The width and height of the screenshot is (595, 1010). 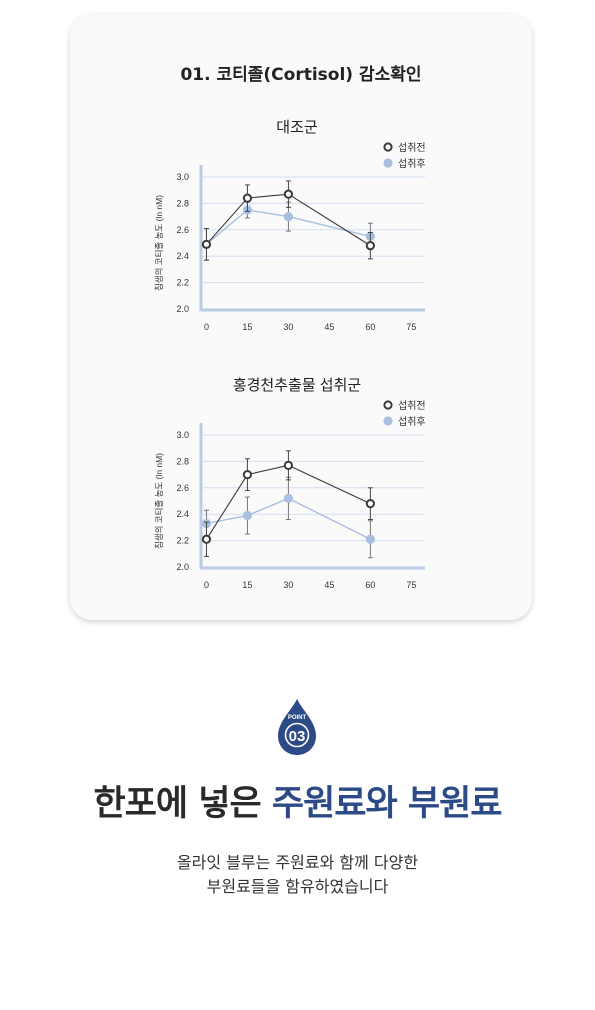 What do you see at coordinates (387, 804) in the screenshot?
I see `headline-highlight: 주원료와 부원료` at bounding box center [387, 804].